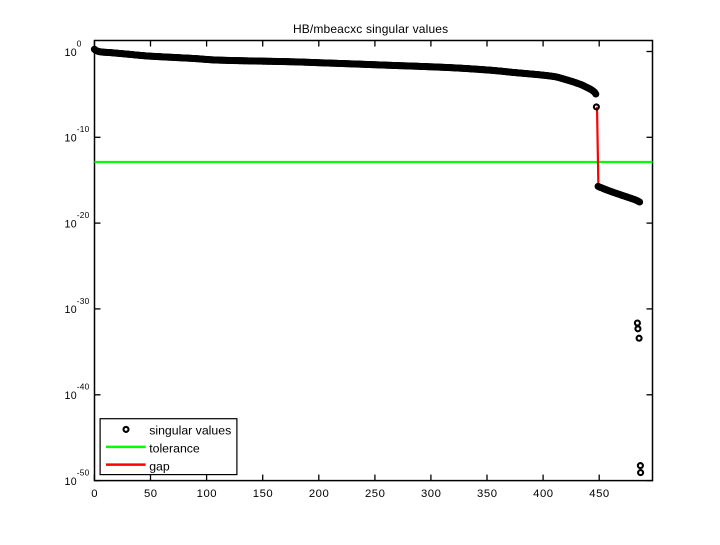  I want to click on svg-text: -10, so click(83, 129).